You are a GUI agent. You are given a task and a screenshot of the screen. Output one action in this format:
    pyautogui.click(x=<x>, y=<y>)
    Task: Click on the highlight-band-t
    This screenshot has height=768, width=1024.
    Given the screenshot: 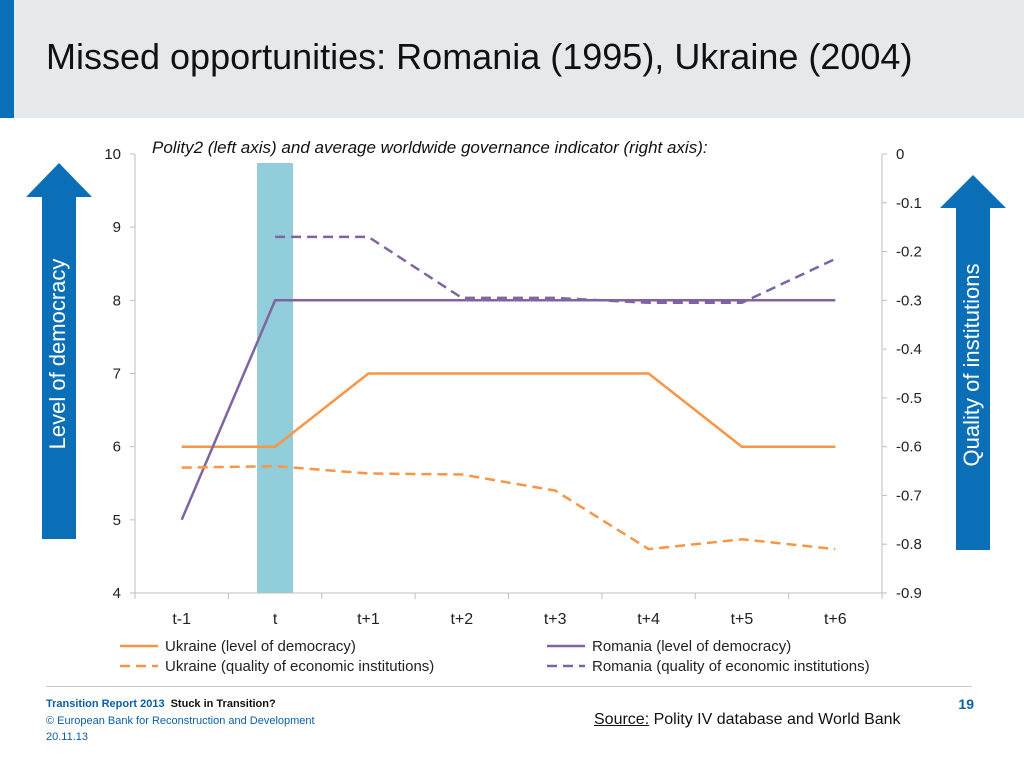 What is the action you would take?
    pyautogui.click(x=275, y=378)
    